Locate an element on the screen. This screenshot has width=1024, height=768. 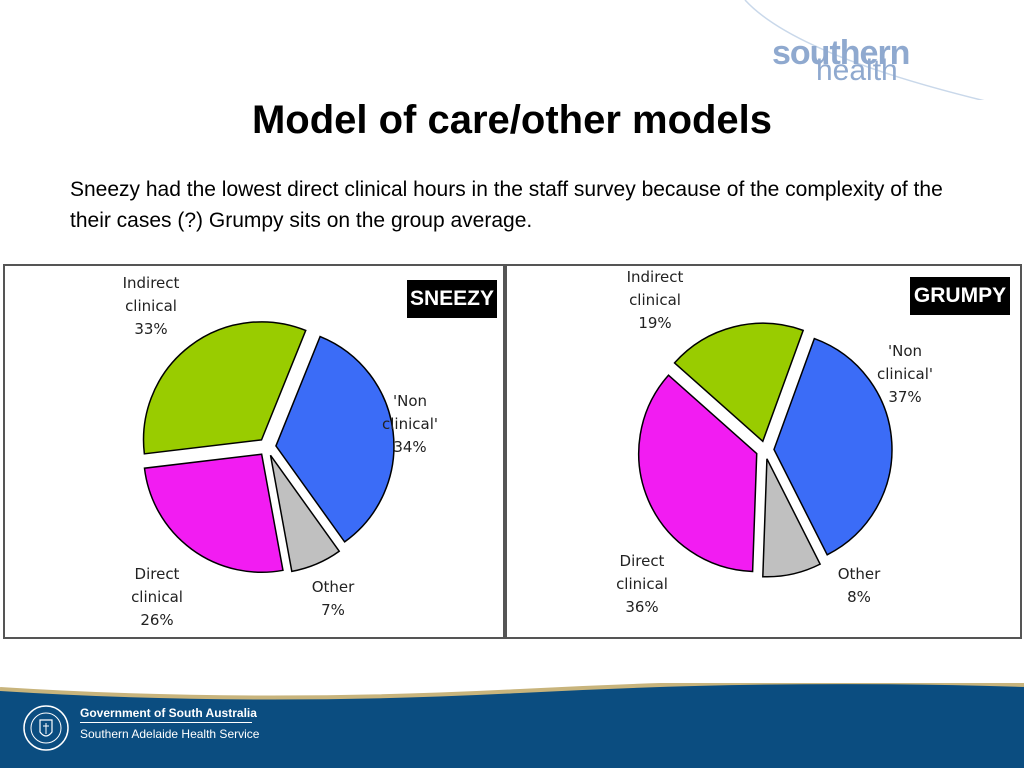
header-swoosh-decoration is located at coordinates (864, 50).